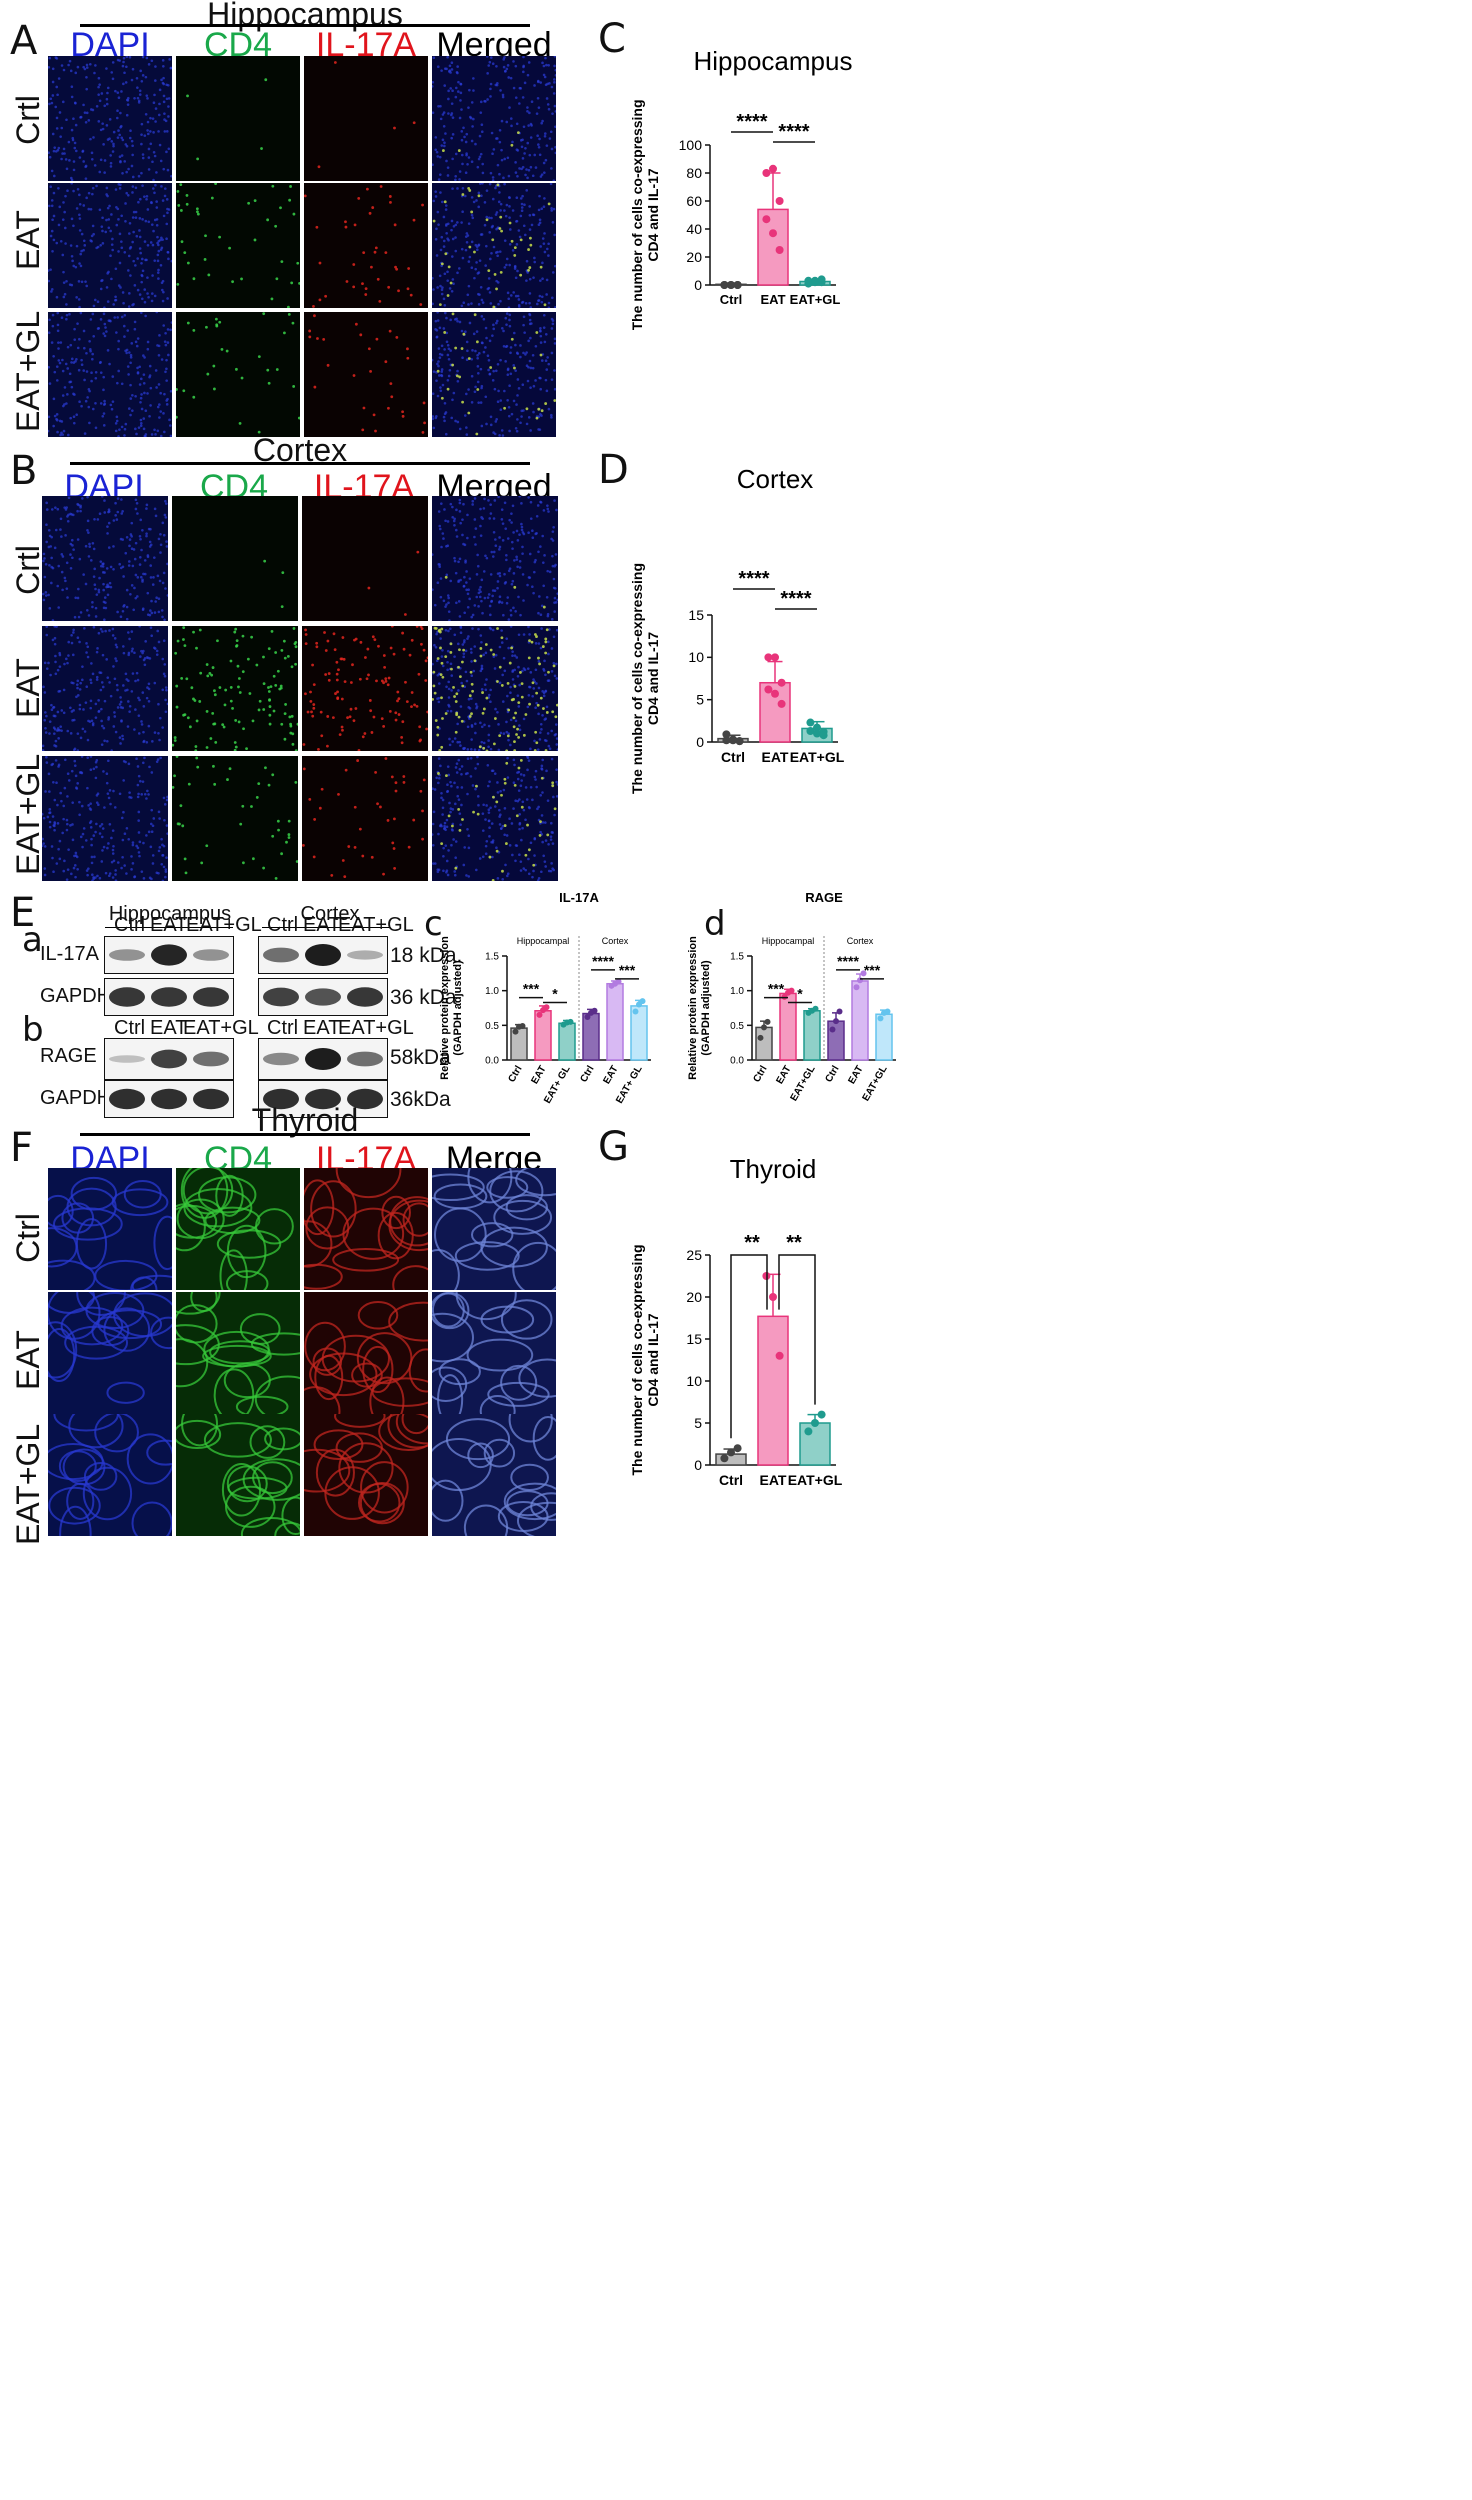 Image resolution: width=1472 pixels, height=2500 pixels. Describe the element at coordinates (235, 558) in the screenshot. I see `panel-b-tile-r0-c1` at that location.